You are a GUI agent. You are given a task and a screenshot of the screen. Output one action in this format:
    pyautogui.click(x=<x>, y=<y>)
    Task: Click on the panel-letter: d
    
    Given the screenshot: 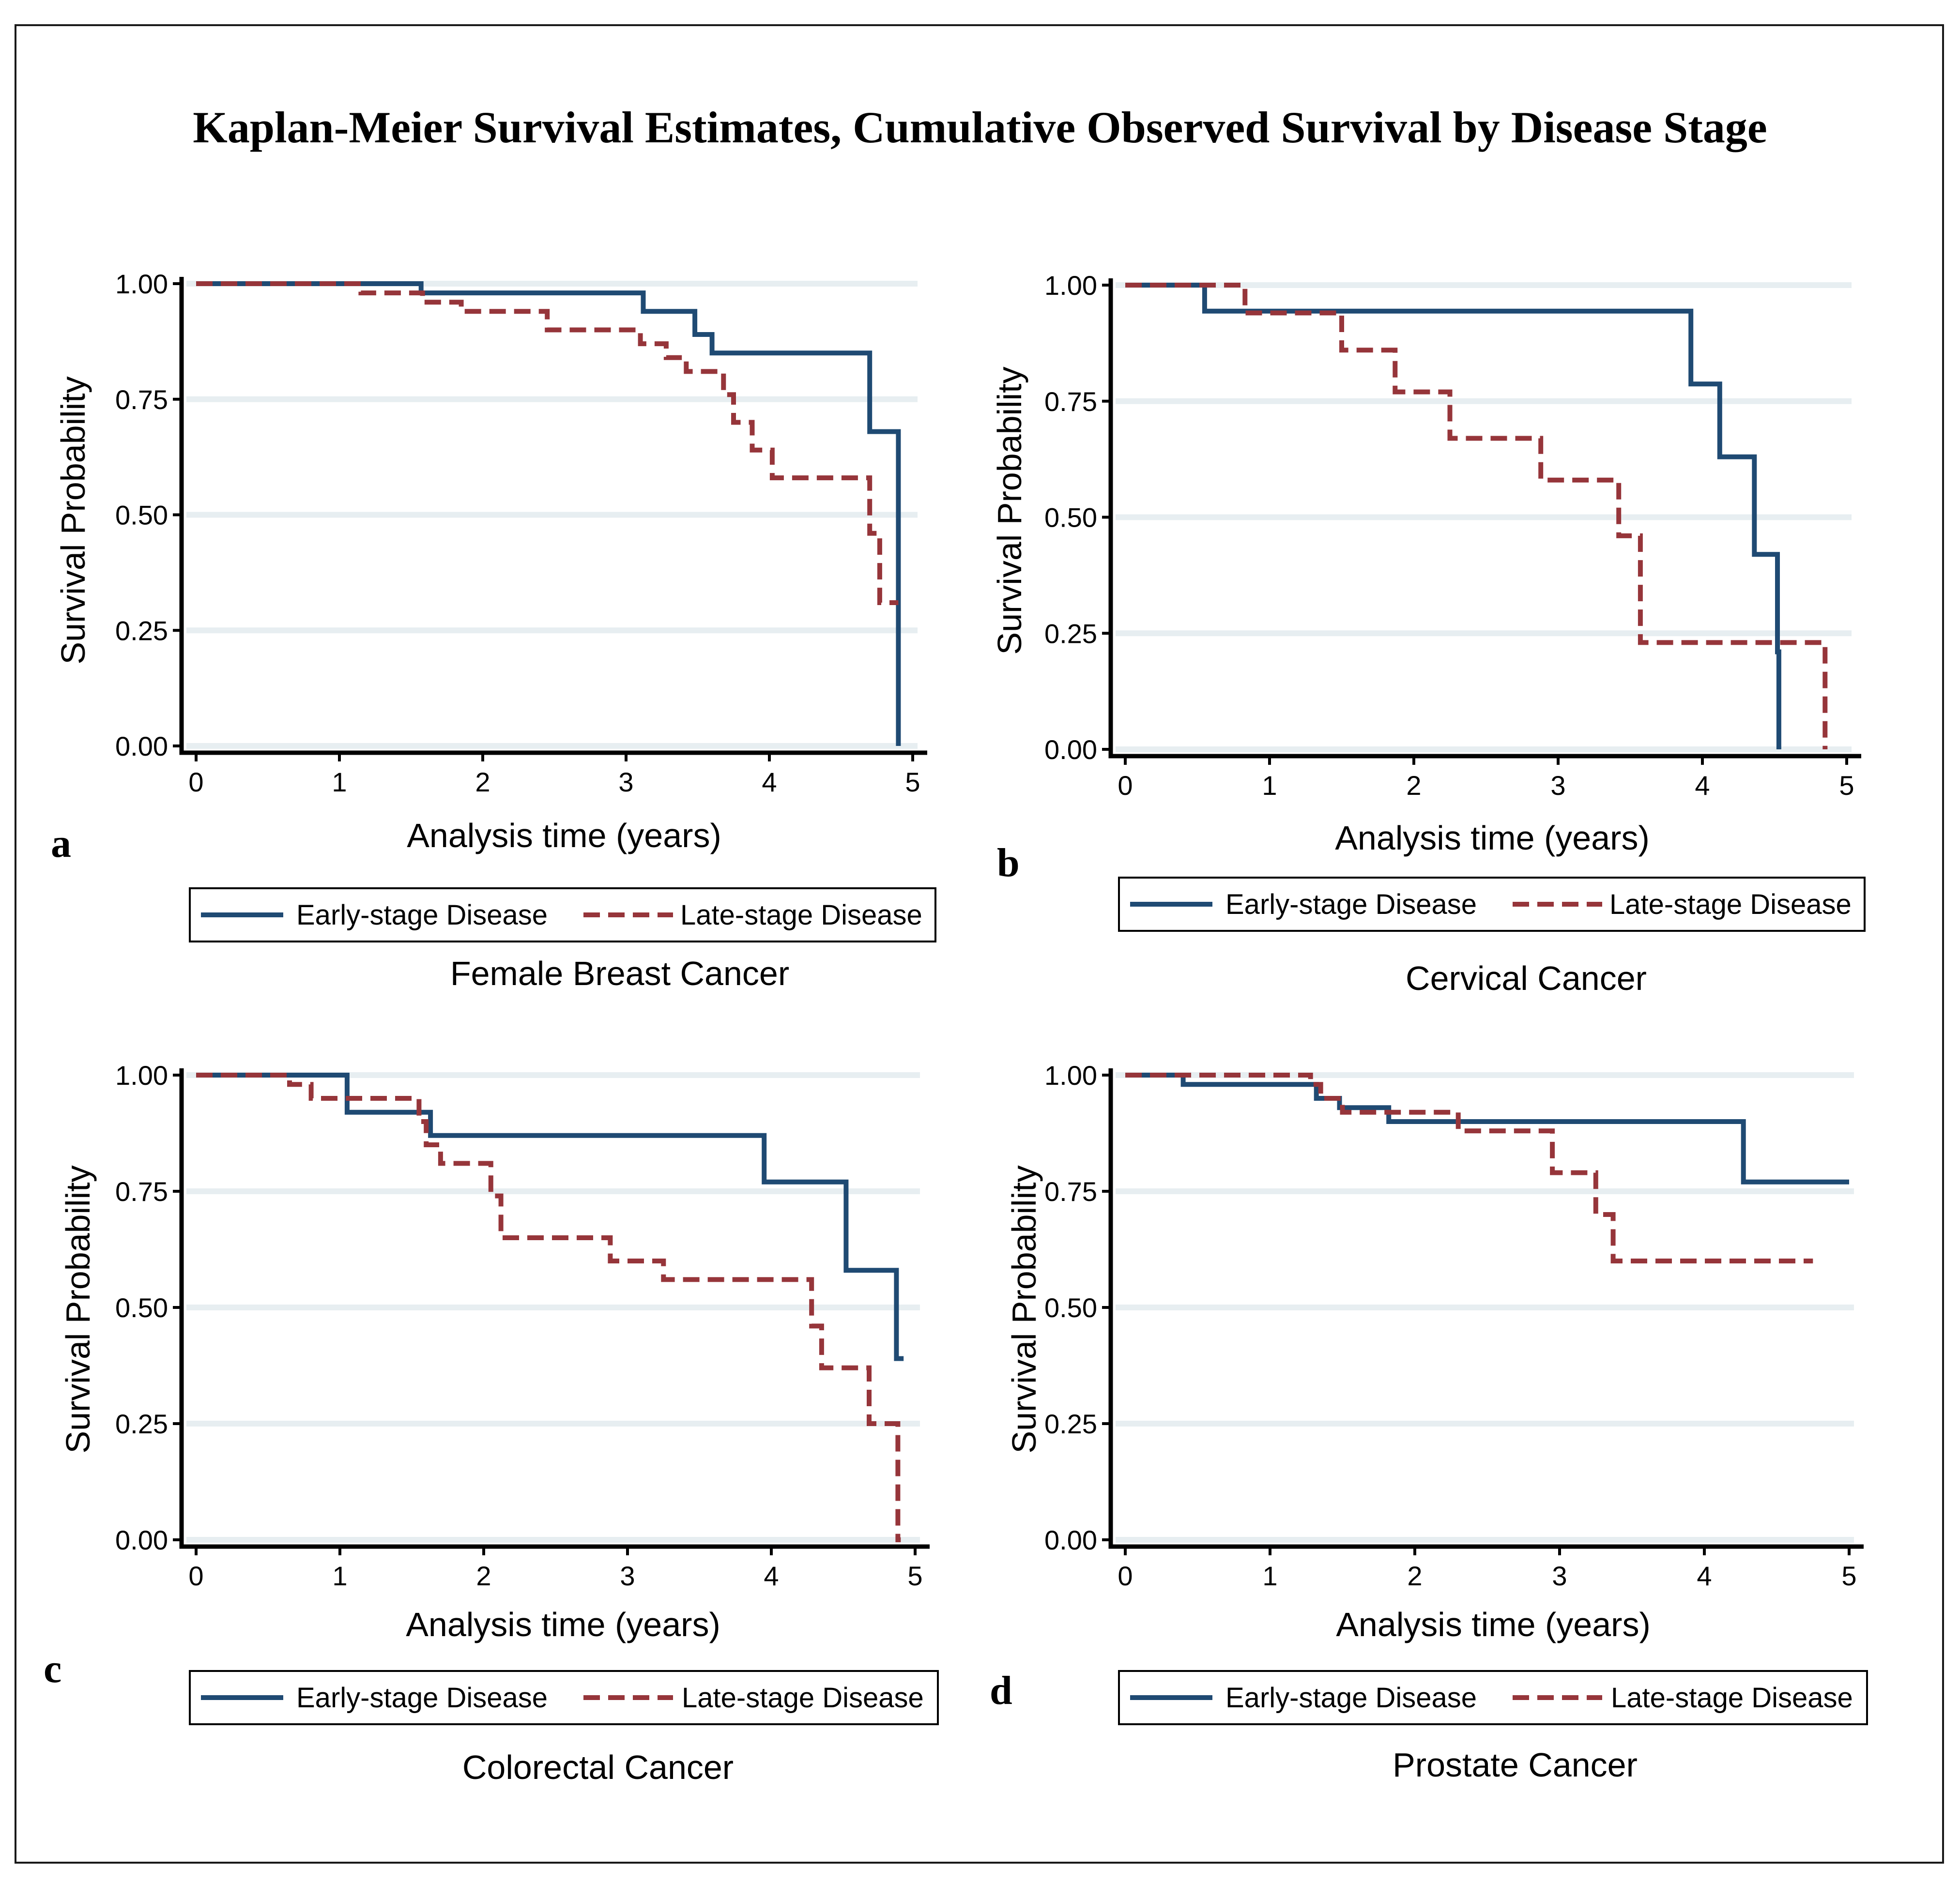 What is the action you would take?
    pyautogui.click(x=1001, y=1690)
    